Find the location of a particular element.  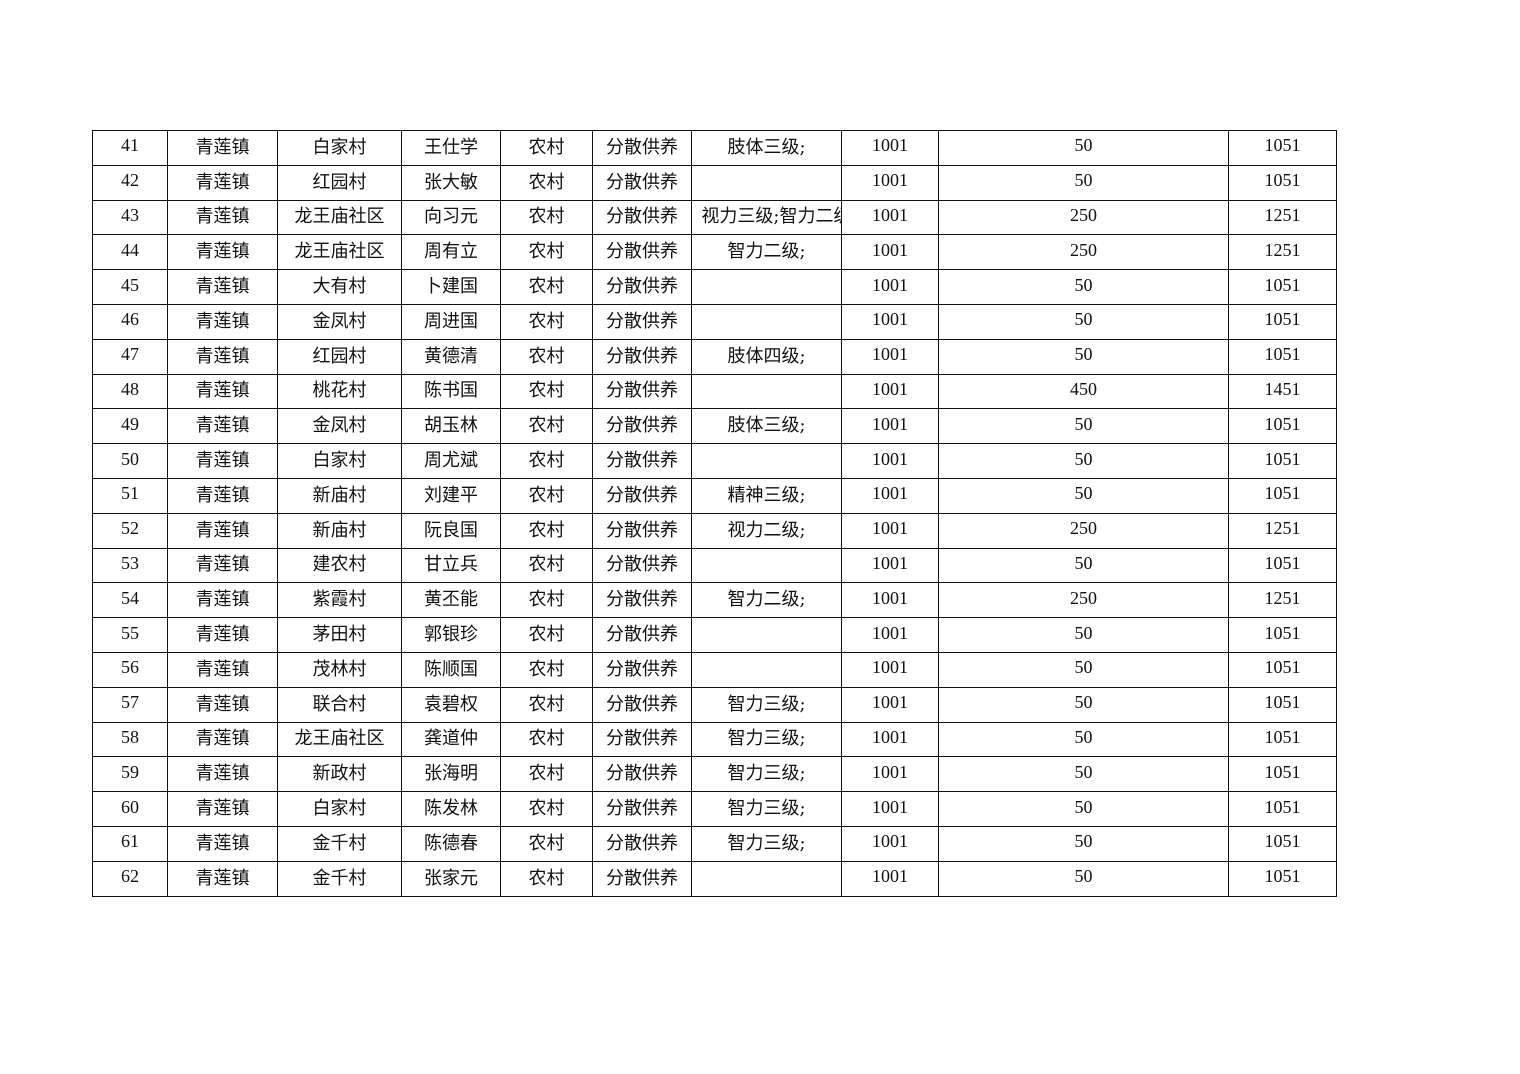

name-cell: 郭银珍 is located at coordinates (451, 635).